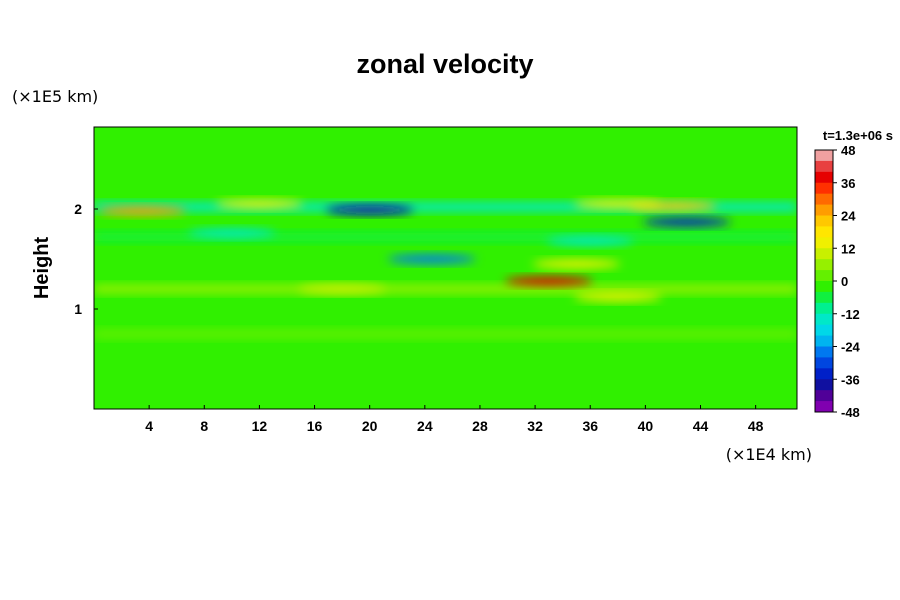  What do you see at coordinates (42, 268) in the screenshot?
I see `y-axis-label: Height` at bounding box center [42, 268].